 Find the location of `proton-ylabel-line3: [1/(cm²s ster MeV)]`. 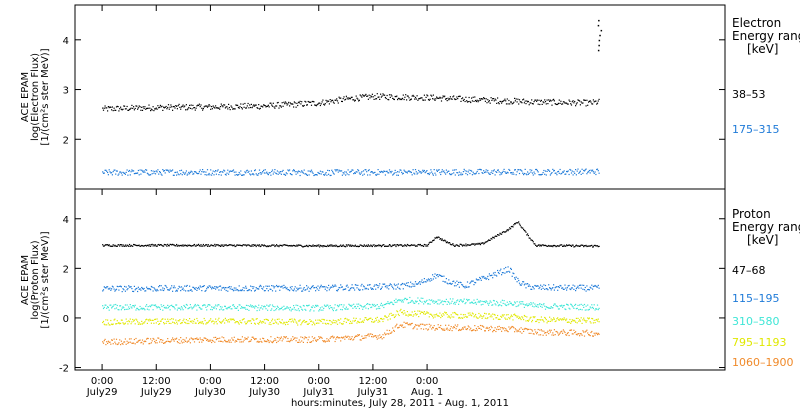

proton-ylabel-line3: [1/(cm²s ster MeV)] is located at coordinates (45, 279).